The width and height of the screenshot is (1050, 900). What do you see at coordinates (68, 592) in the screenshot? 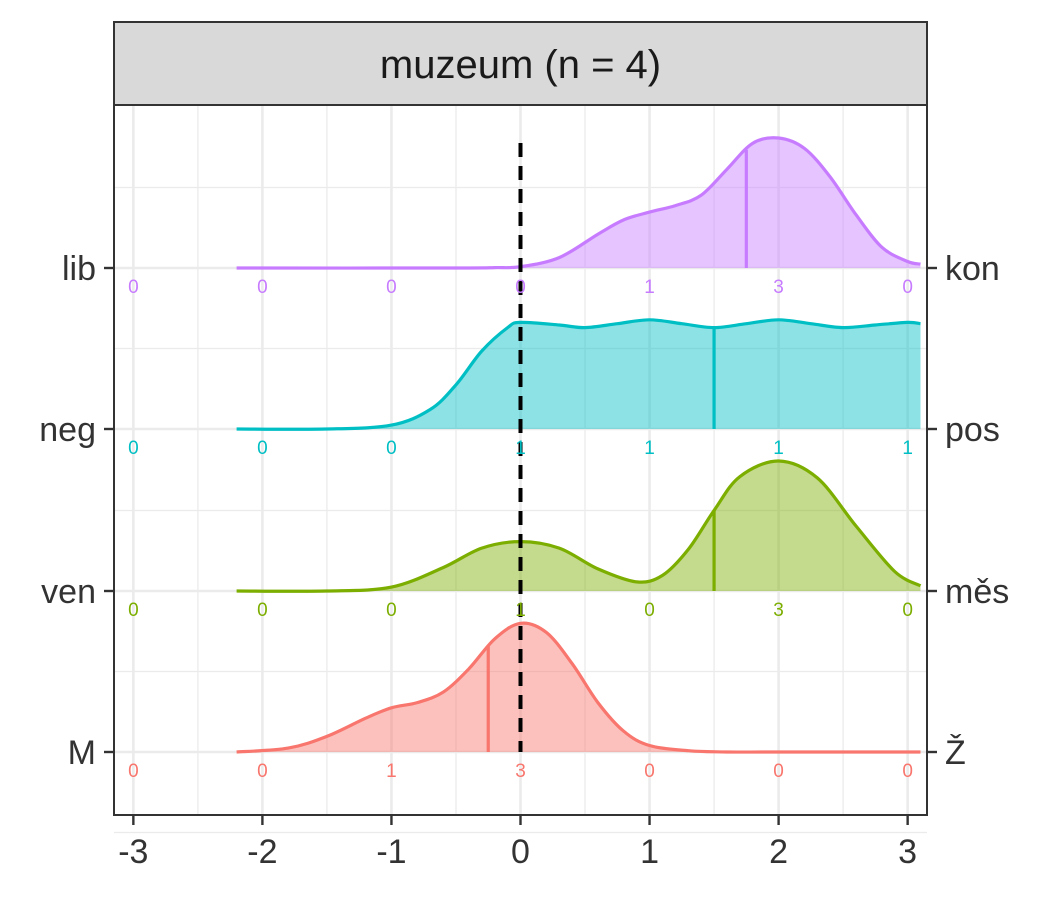
I see `y-left-tick-label: ven` at bounding box center [68, 592].